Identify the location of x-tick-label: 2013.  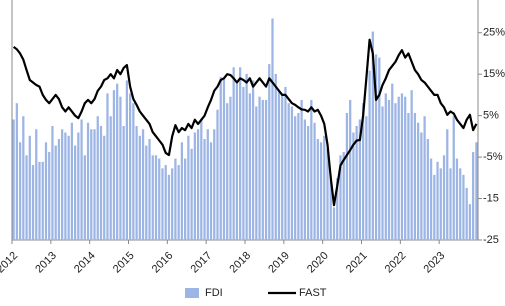
(46, 263).